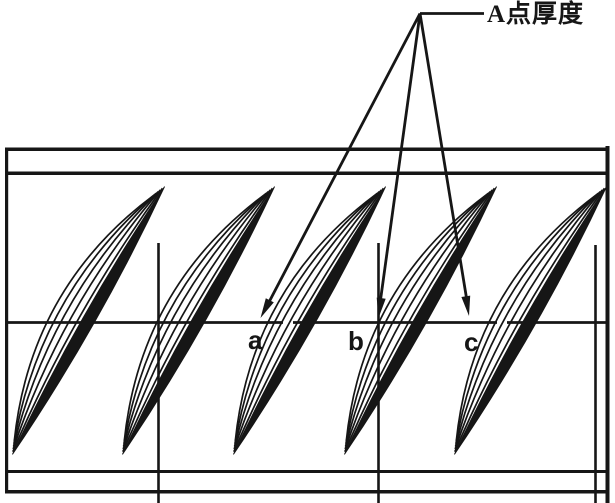  Describe the element at coordinates (400, 157) in the screenshot. I see `arrow-shaft-b` at that location.